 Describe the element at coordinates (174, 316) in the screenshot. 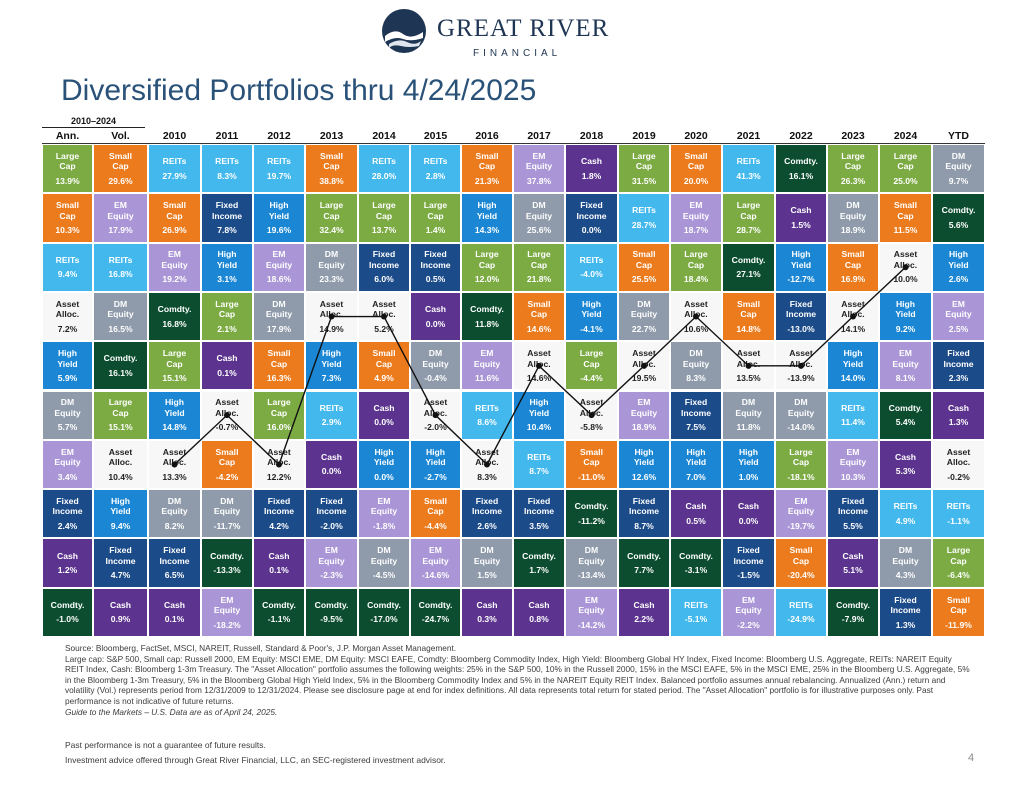

I see `cell-2010-comdty: Comdty. 16.8%` at that location.